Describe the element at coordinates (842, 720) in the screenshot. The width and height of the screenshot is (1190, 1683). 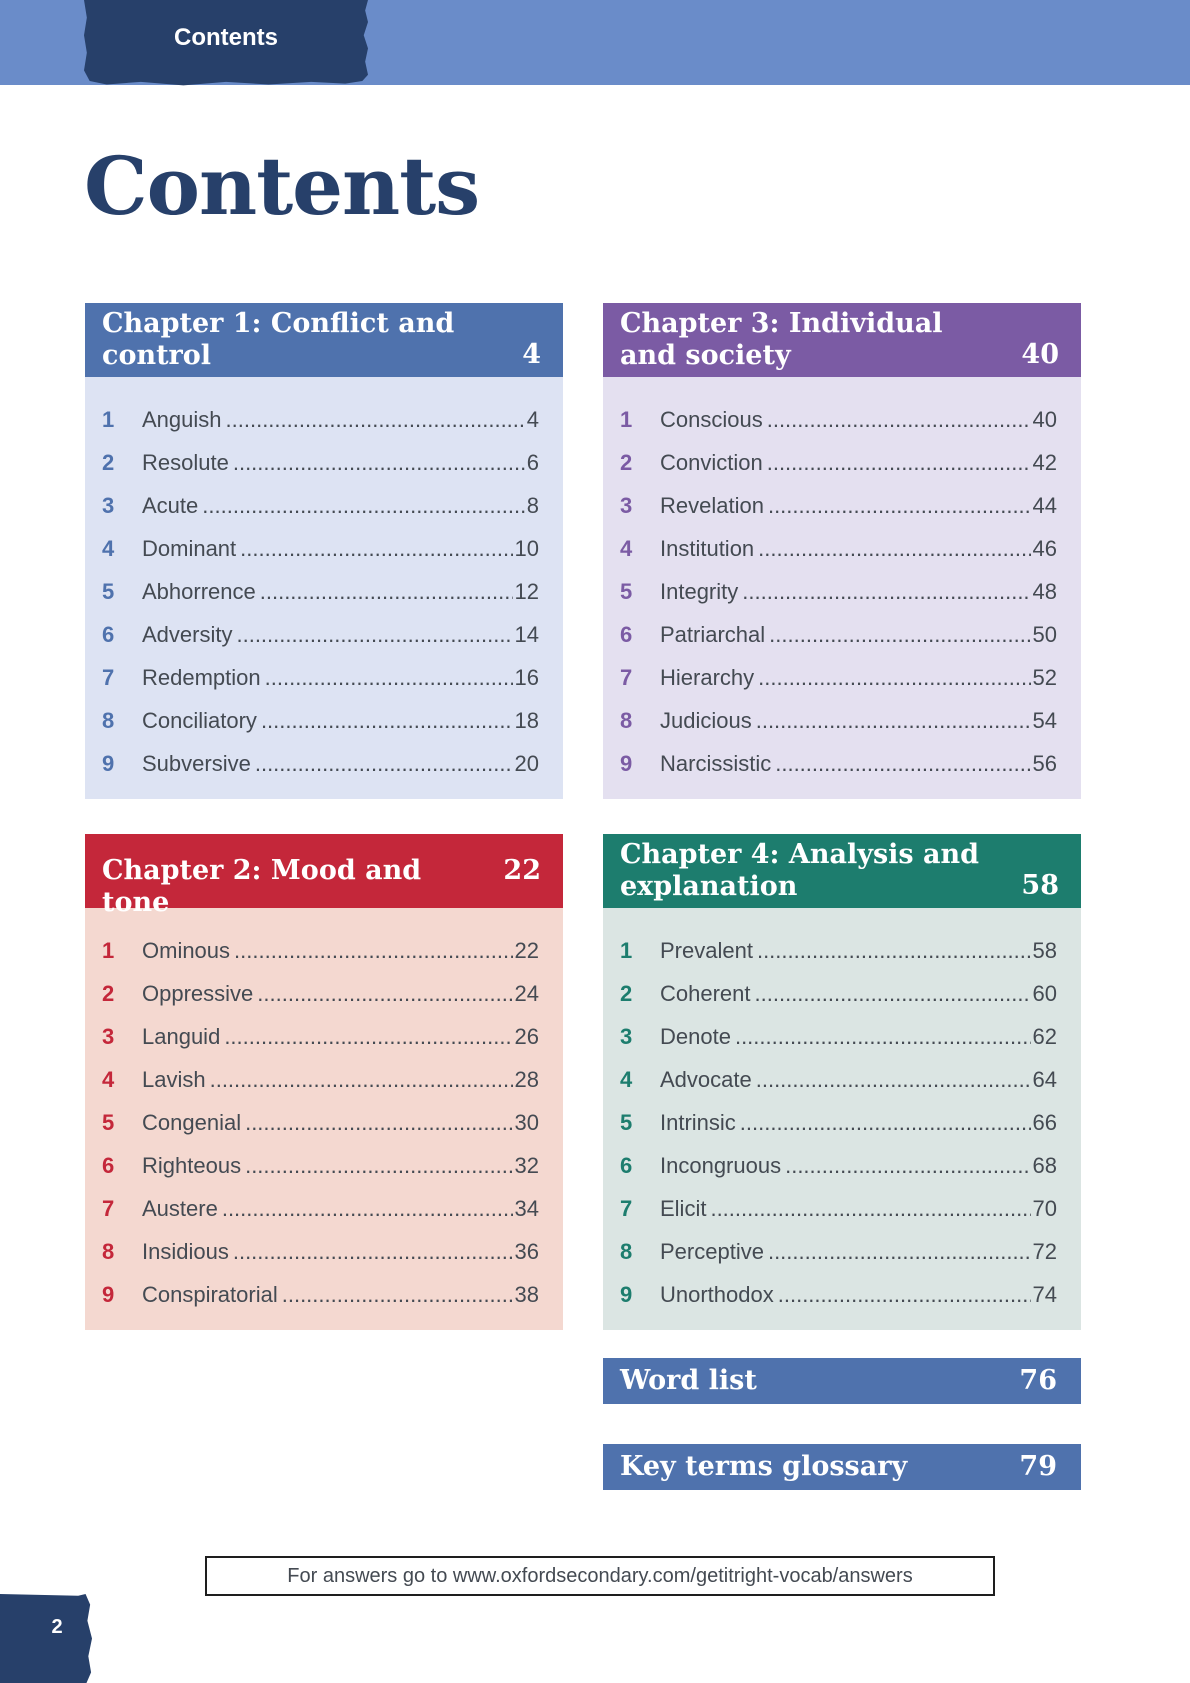
I see `toc-entry: 8 Judicious 54` at that location.